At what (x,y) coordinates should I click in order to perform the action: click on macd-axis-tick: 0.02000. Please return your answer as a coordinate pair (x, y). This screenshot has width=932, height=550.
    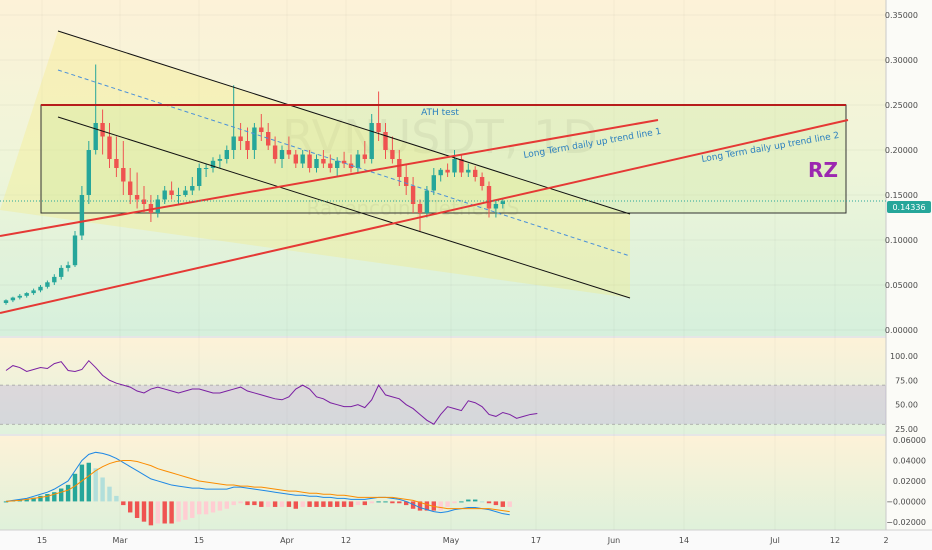
    Looking at the image, I should click on (909, 481).